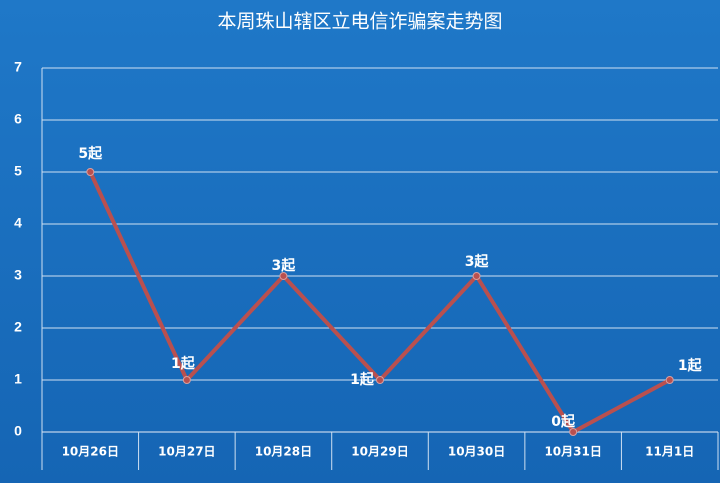 This screenshot has height=483, width=720. I want to click on x-tick-label: 10月27日, so click(186, 452).